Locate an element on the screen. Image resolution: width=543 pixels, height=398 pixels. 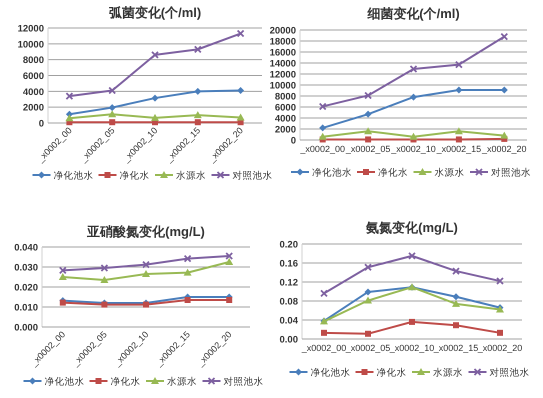
y-tick-label: 8000 is located at coordinates (33, 60).